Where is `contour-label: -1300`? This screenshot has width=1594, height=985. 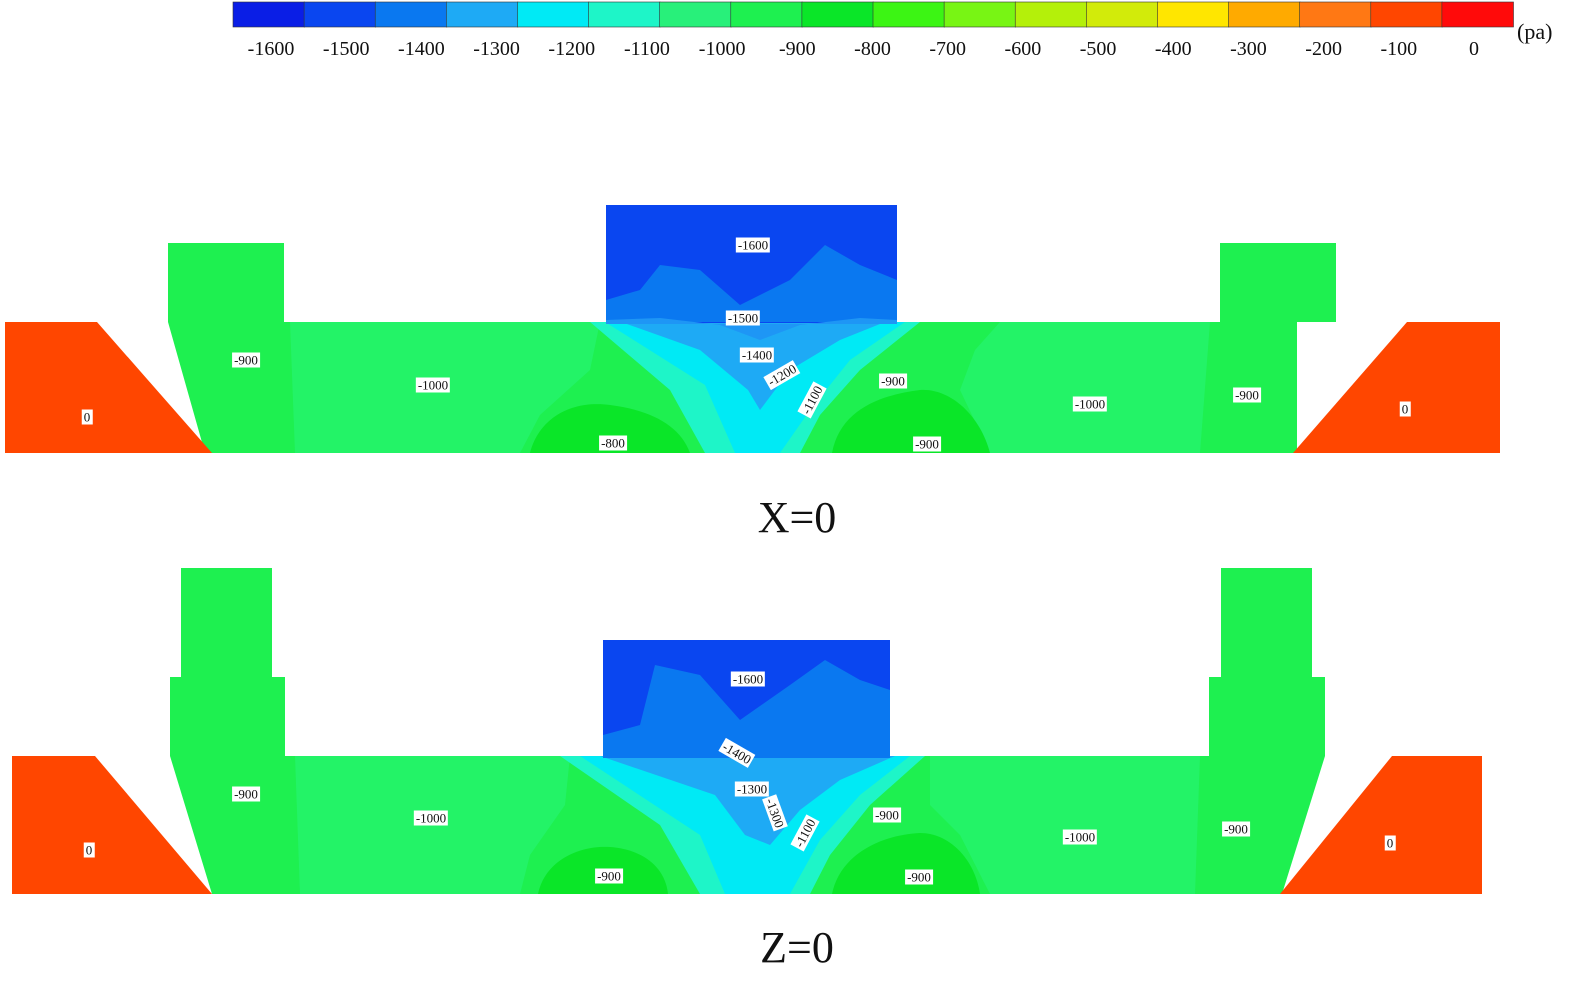 contour-label: -1300 is located at coordinates (752, 789).